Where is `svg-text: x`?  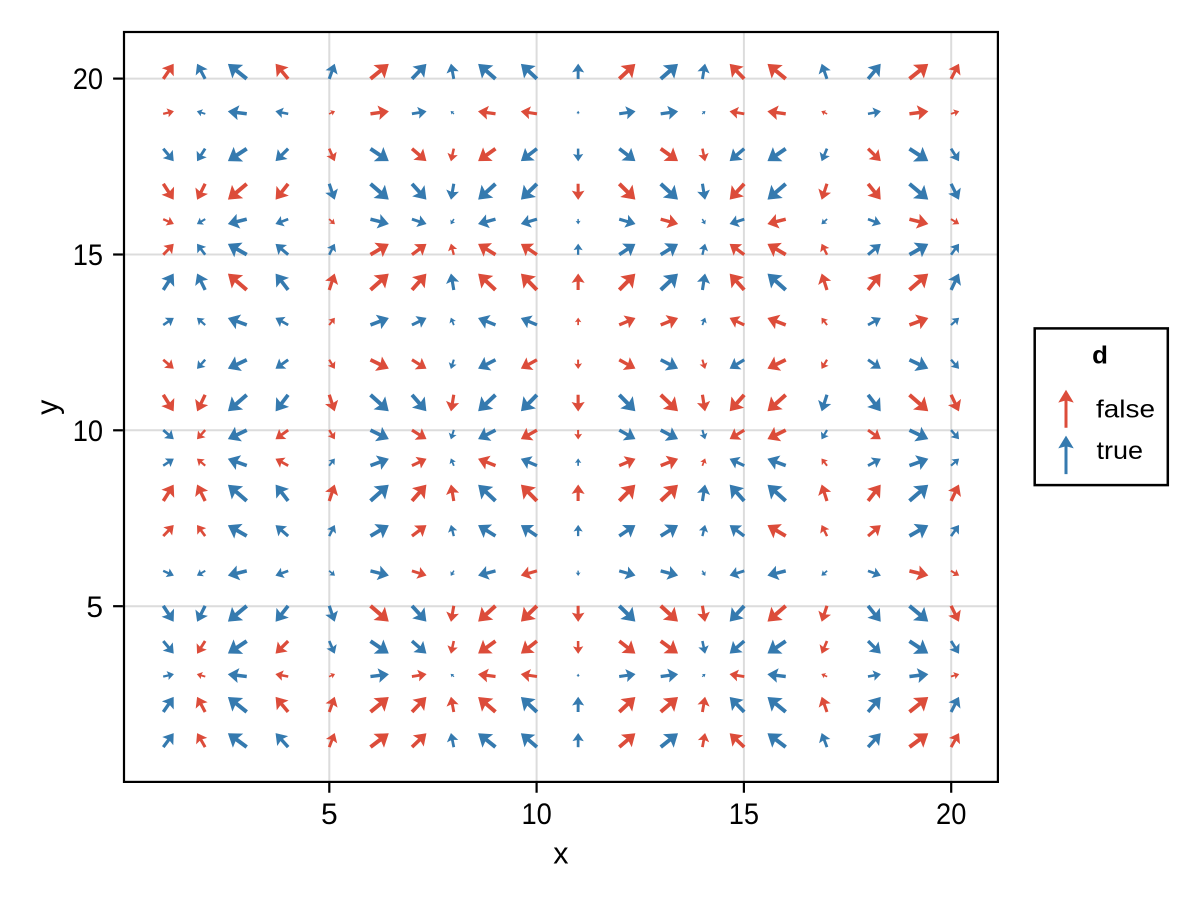
svg-text: x is located at coordinates (560, 854).